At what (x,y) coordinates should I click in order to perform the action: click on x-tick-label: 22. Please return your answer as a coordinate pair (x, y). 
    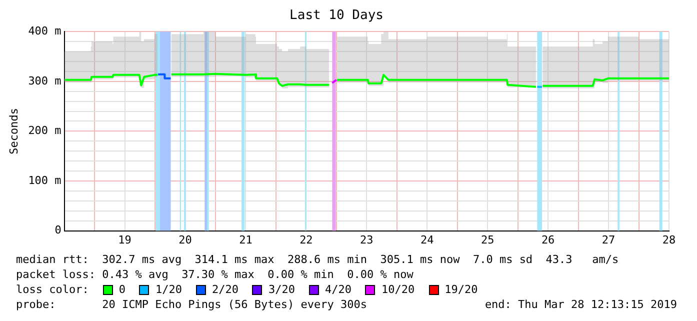
    Looking at the image, I should click on (306, 239).